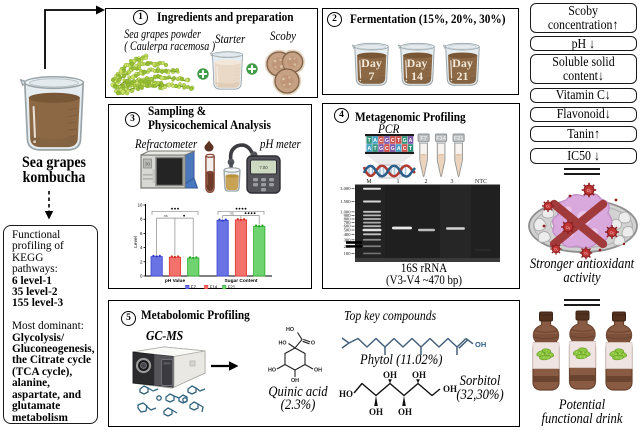  I want to click on svg-text: 0, so click(141, 276).